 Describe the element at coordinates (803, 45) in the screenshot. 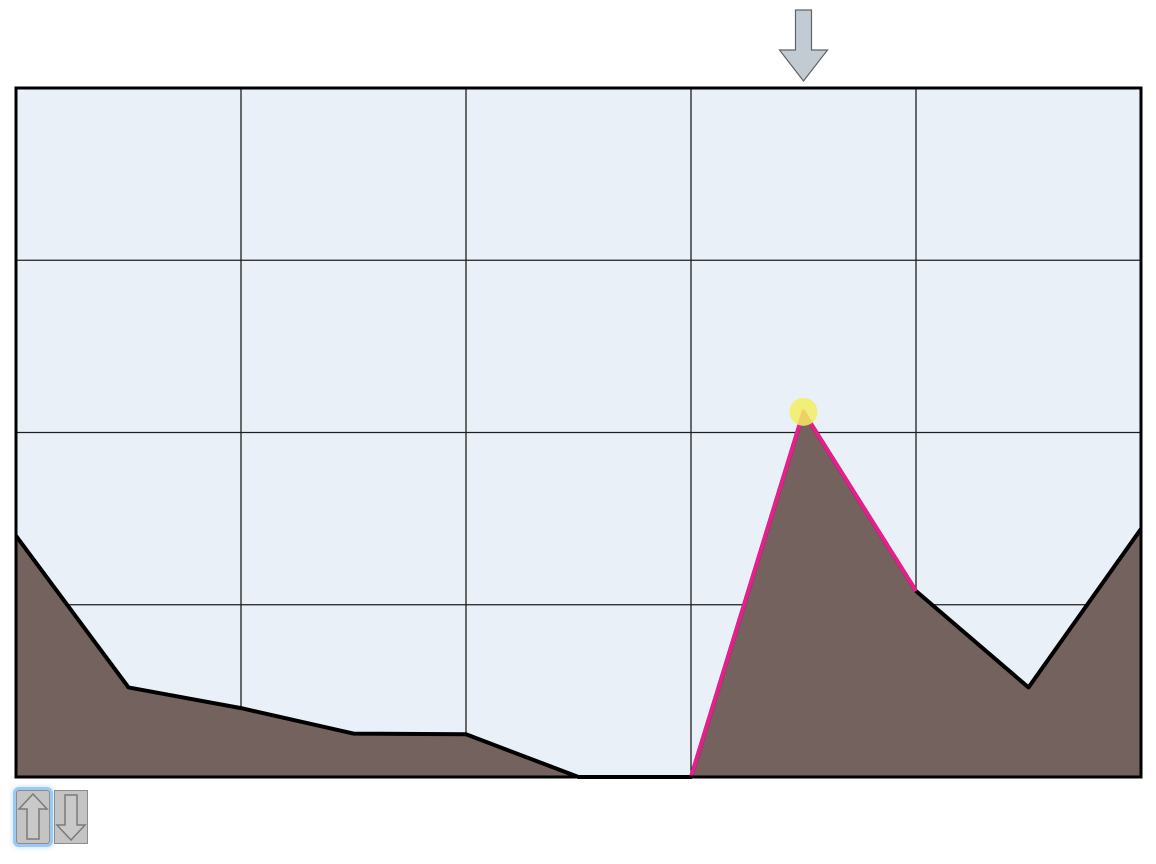

I see `column-pointer-arrow-icon` at that location.